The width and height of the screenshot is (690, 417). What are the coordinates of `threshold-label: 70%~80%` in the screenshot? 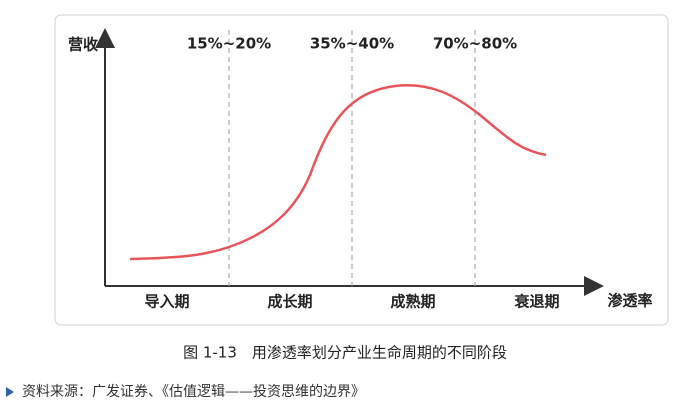 It's located at (475, 44).